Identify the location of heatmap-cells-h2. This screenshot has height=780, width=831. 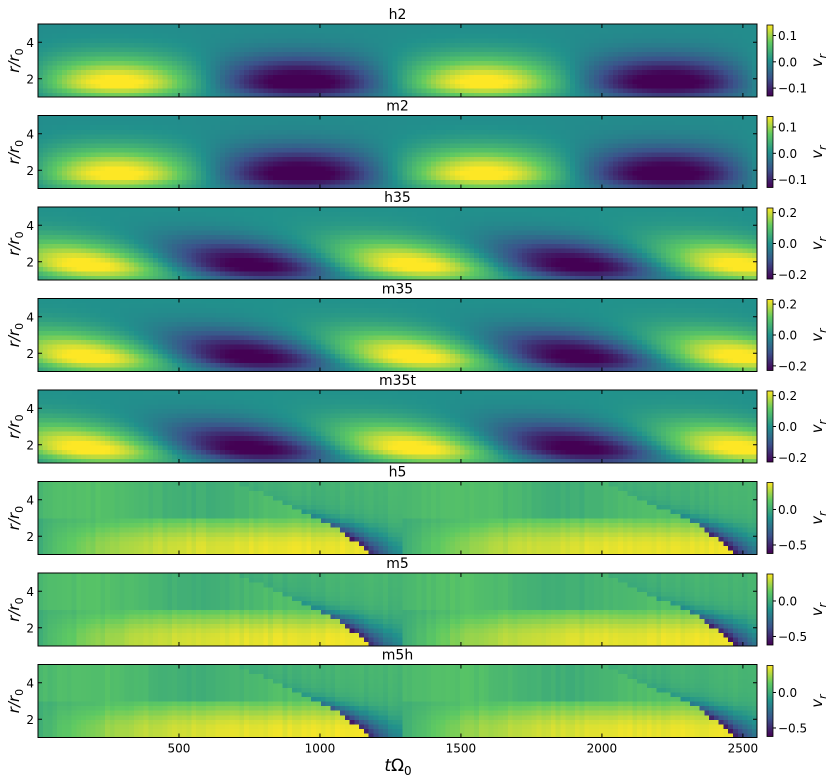
(398, 61).